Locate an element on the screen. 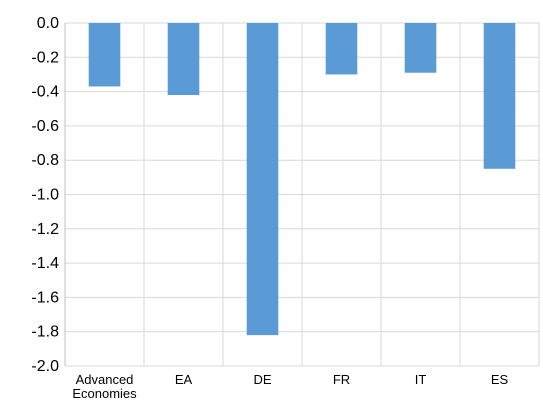 Image resolution: width=543 pixels, height=405 pixels. x-category-label-line: IT is located at coordinates (421, 379).